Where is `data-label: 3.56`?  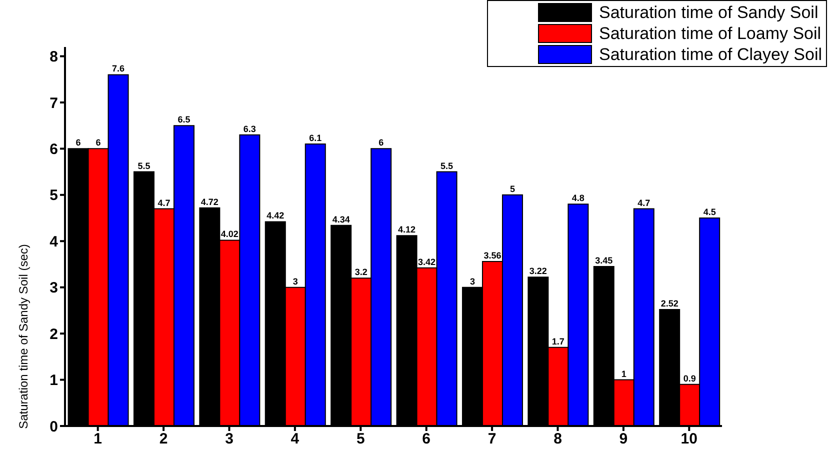 data-label: 3.56 is located at coordinates (493, 255).